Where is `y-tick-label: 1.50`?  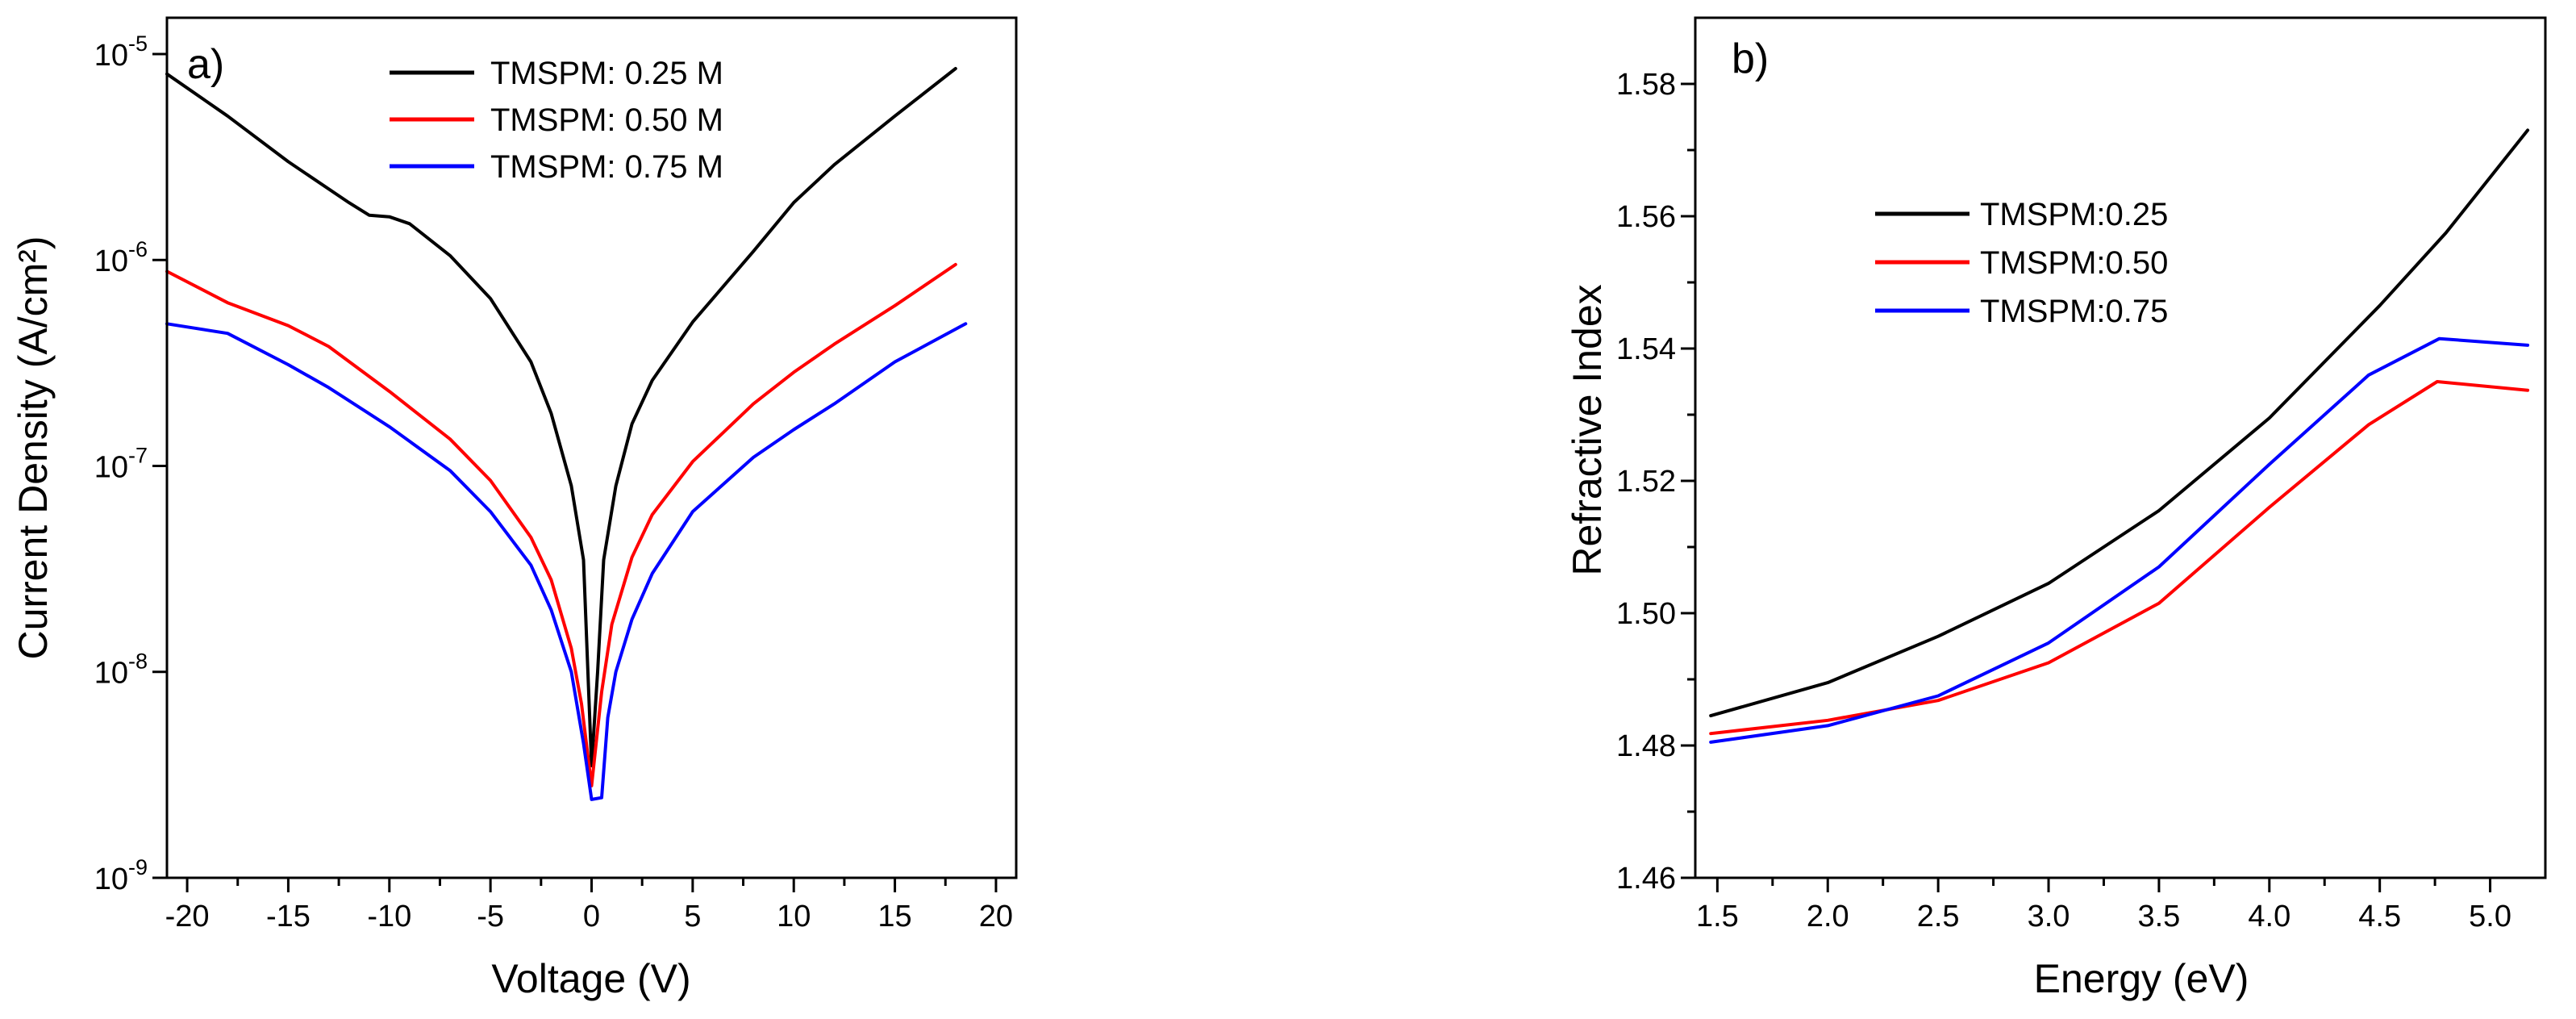 y-tick-label: 1.50 is located at coordinates (1646, 614).